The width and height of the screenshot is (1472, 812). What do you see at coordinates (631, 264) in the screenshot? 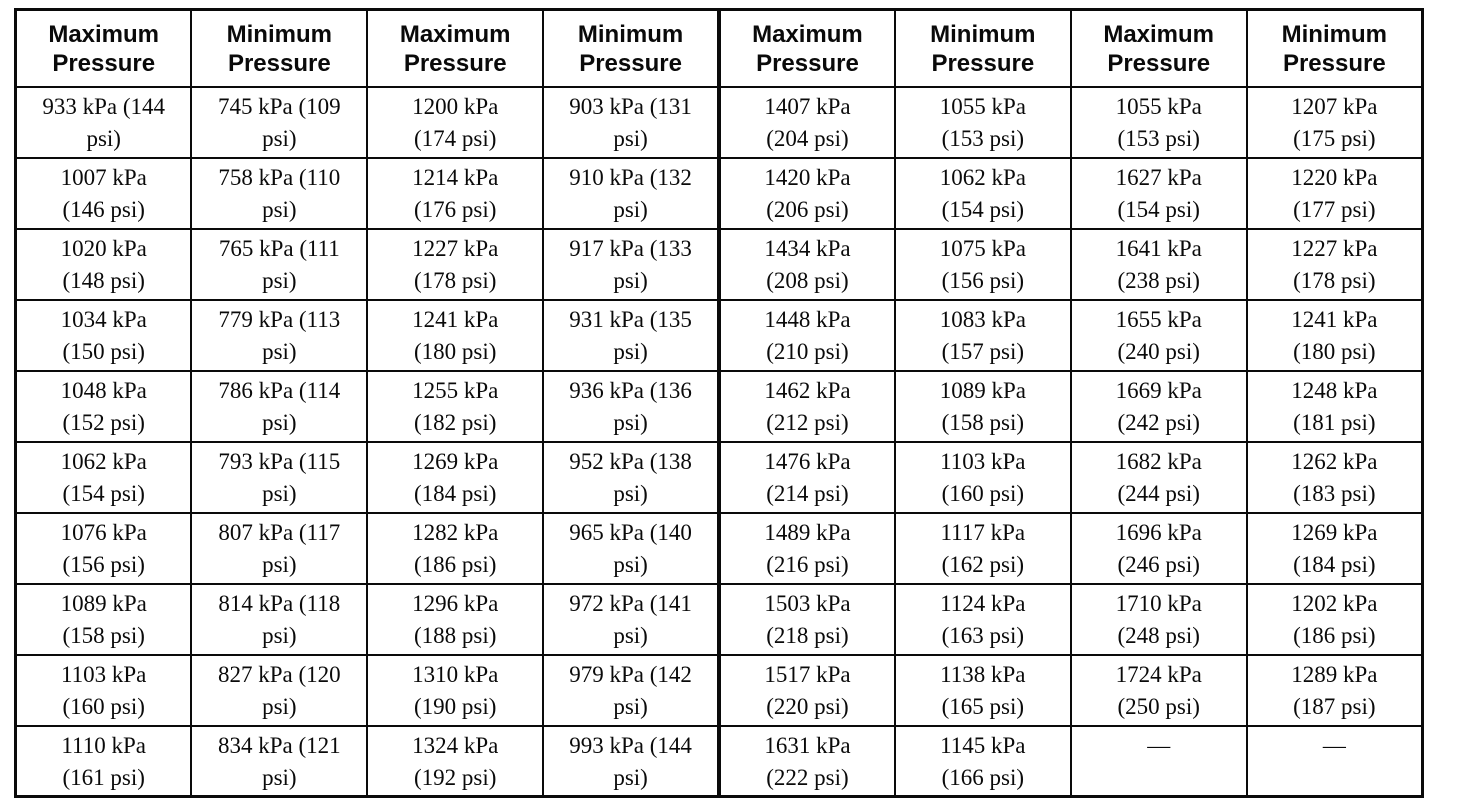
I see `pressure-cell: 917 kPa (133 psi)` at bounding box center [631, 264].